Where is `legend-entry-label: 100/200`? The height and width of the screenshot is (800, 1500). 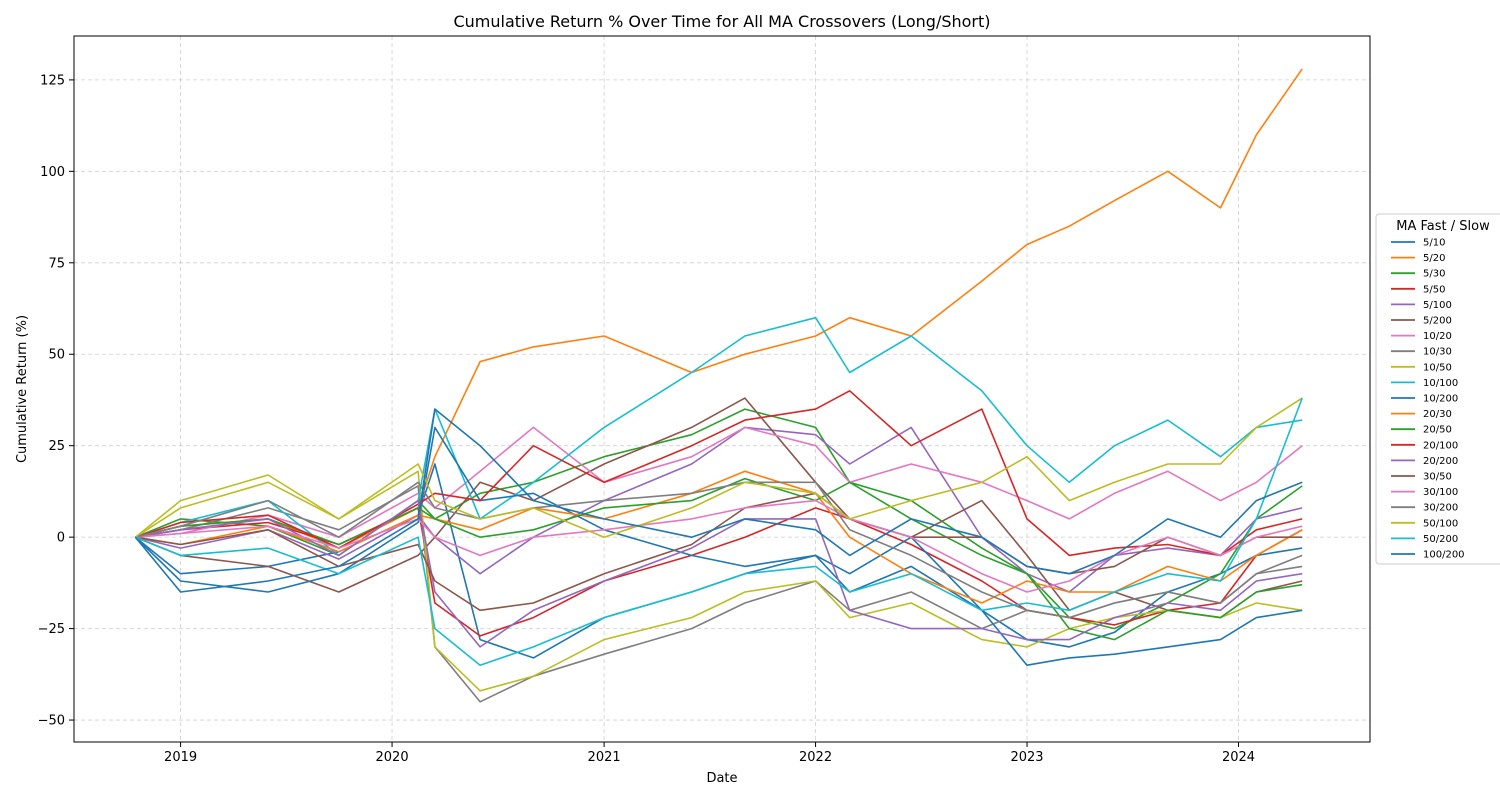 legend-entry-label: 100/200 is located at coordinates (1444, 555).